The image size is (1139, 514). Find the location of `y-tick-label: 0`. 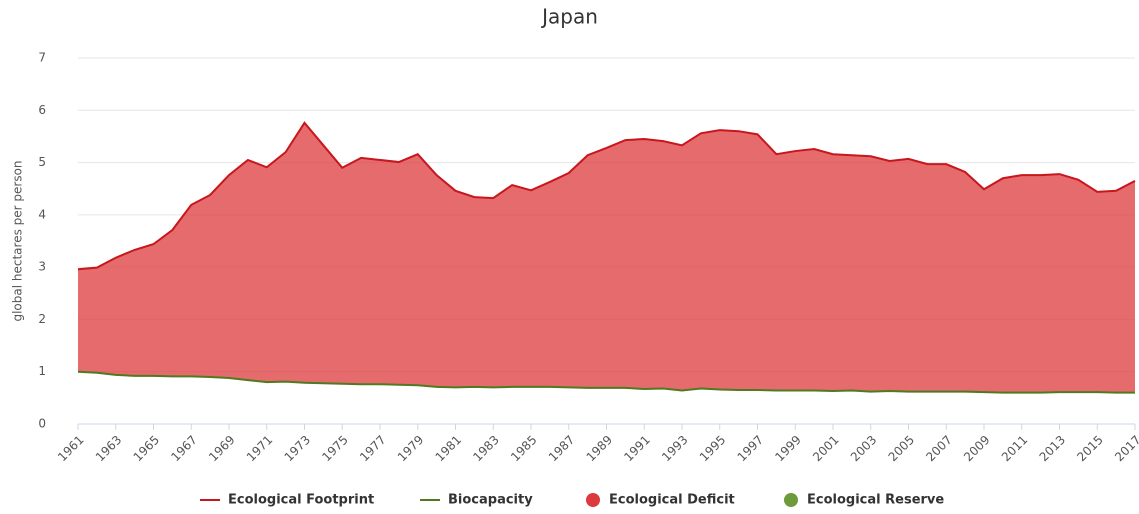

y-tick-label: 0 is located at coordinates (42, 424).